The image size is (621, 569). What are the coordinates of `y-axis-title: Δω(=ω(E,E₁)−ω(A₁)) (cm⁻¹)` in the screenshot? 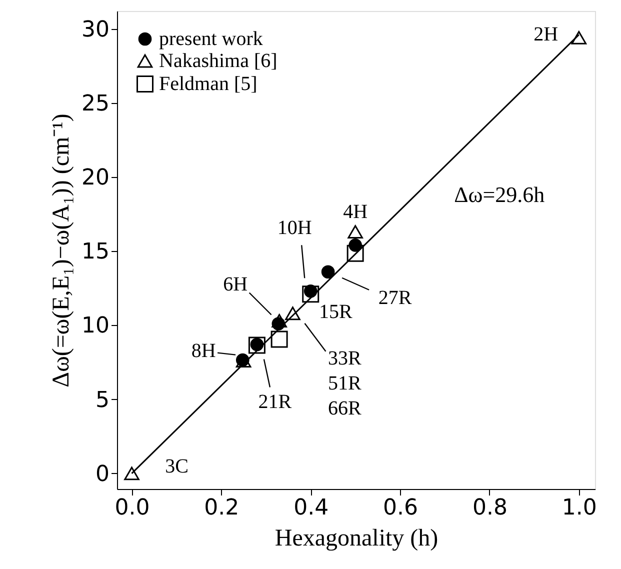 It's located at (61, 251).